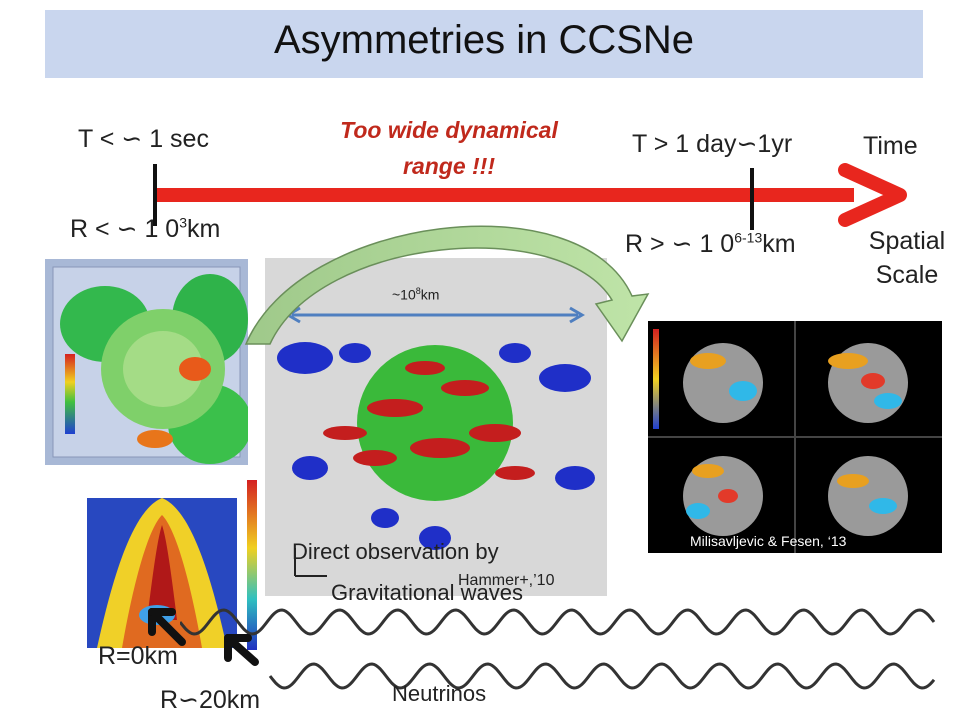 The image size is (960, 720). Describe the element at coordinates (712, 144) in the screenshot. I see `late-time-label: T > 1 day∽1yr` at that location.